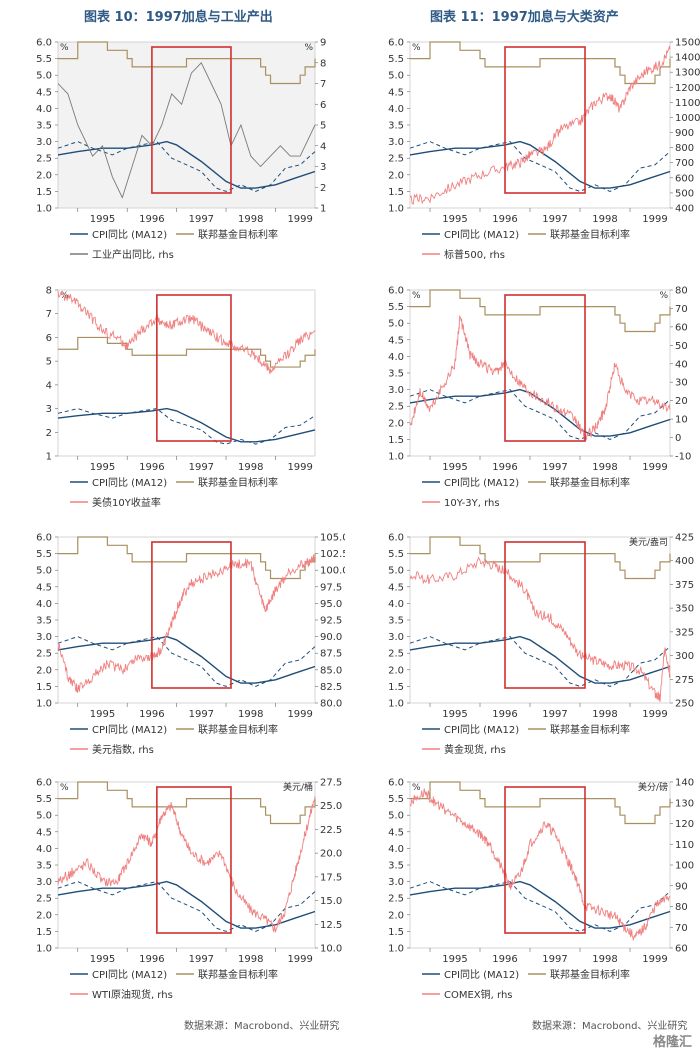 This screenshot has width=700, height=1056. What do you see at coordinates (684, 824) in the screenshot?
I see `right-tick-label: 120` at bounding box center [684, 824].